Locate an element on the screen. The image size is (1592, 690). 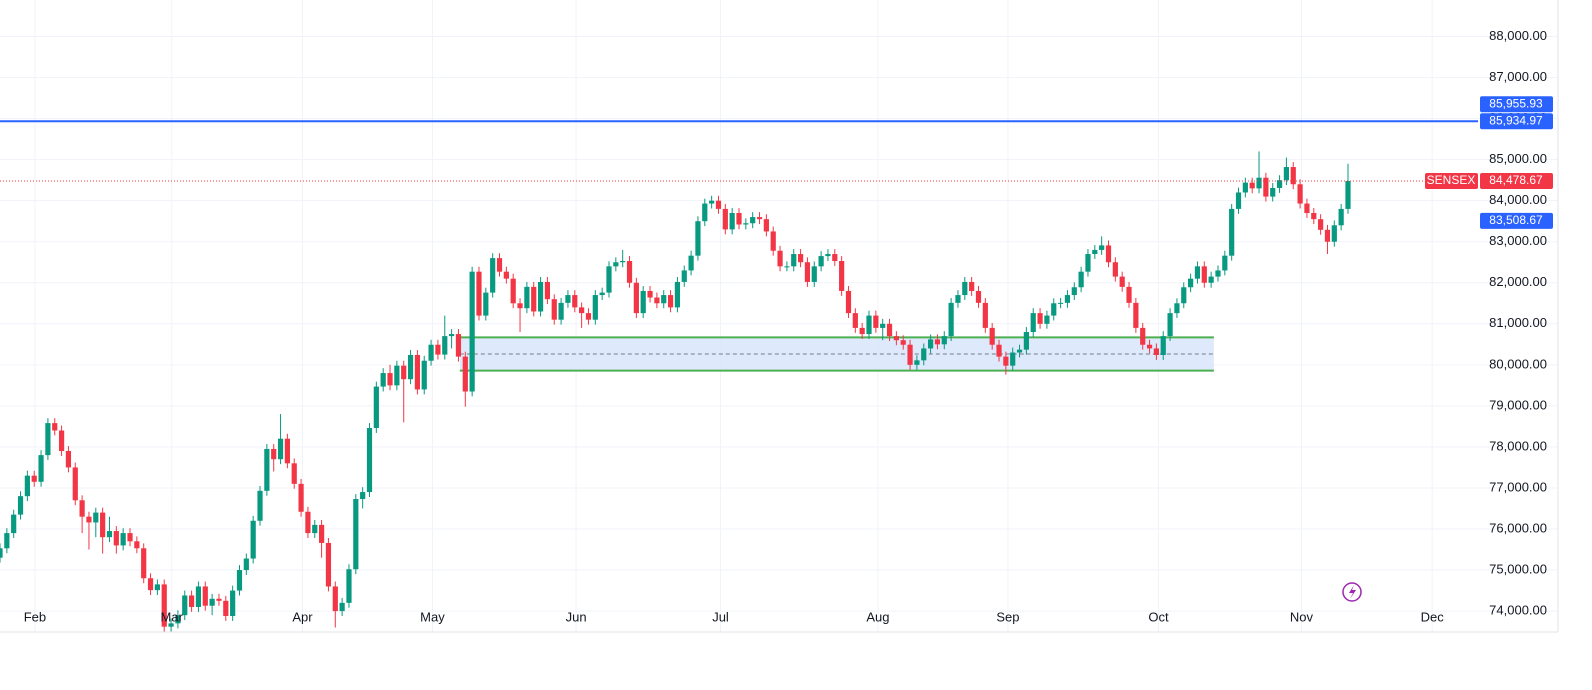
y-tick-label: 79,000.00 is located at coordinates (1518, 404).